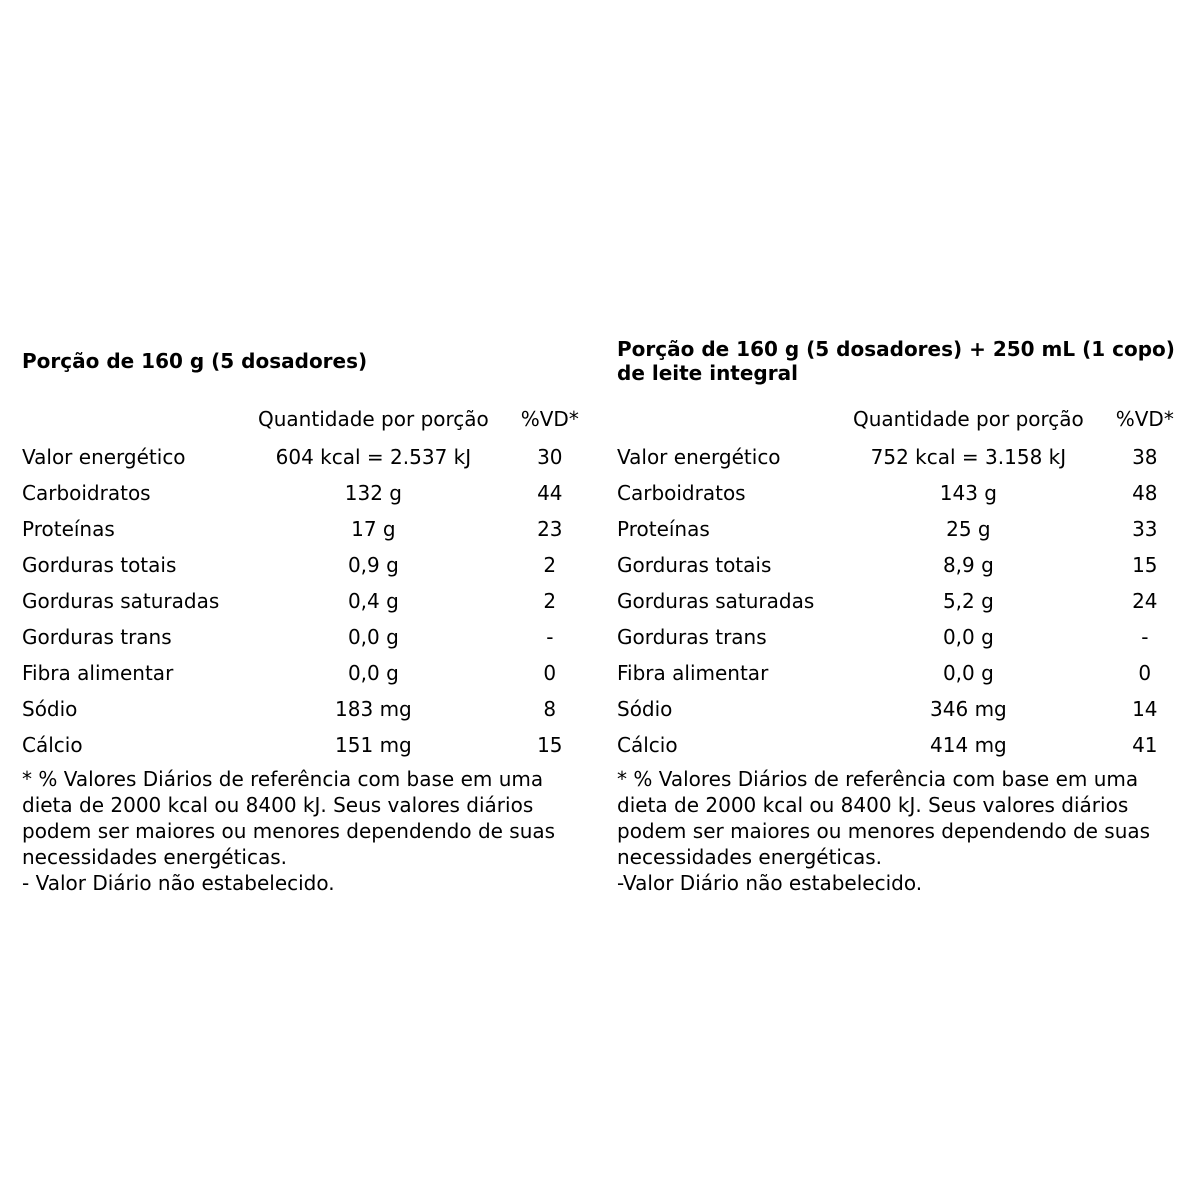 Image resolution: width=1200 pixels, height=1200 pixels. What do you see at coordinates (968, 457) in the screenshot?
I see `nutrient-quantity: 752 kcal = 3.158 kJ` at bounding box center [968, 457].